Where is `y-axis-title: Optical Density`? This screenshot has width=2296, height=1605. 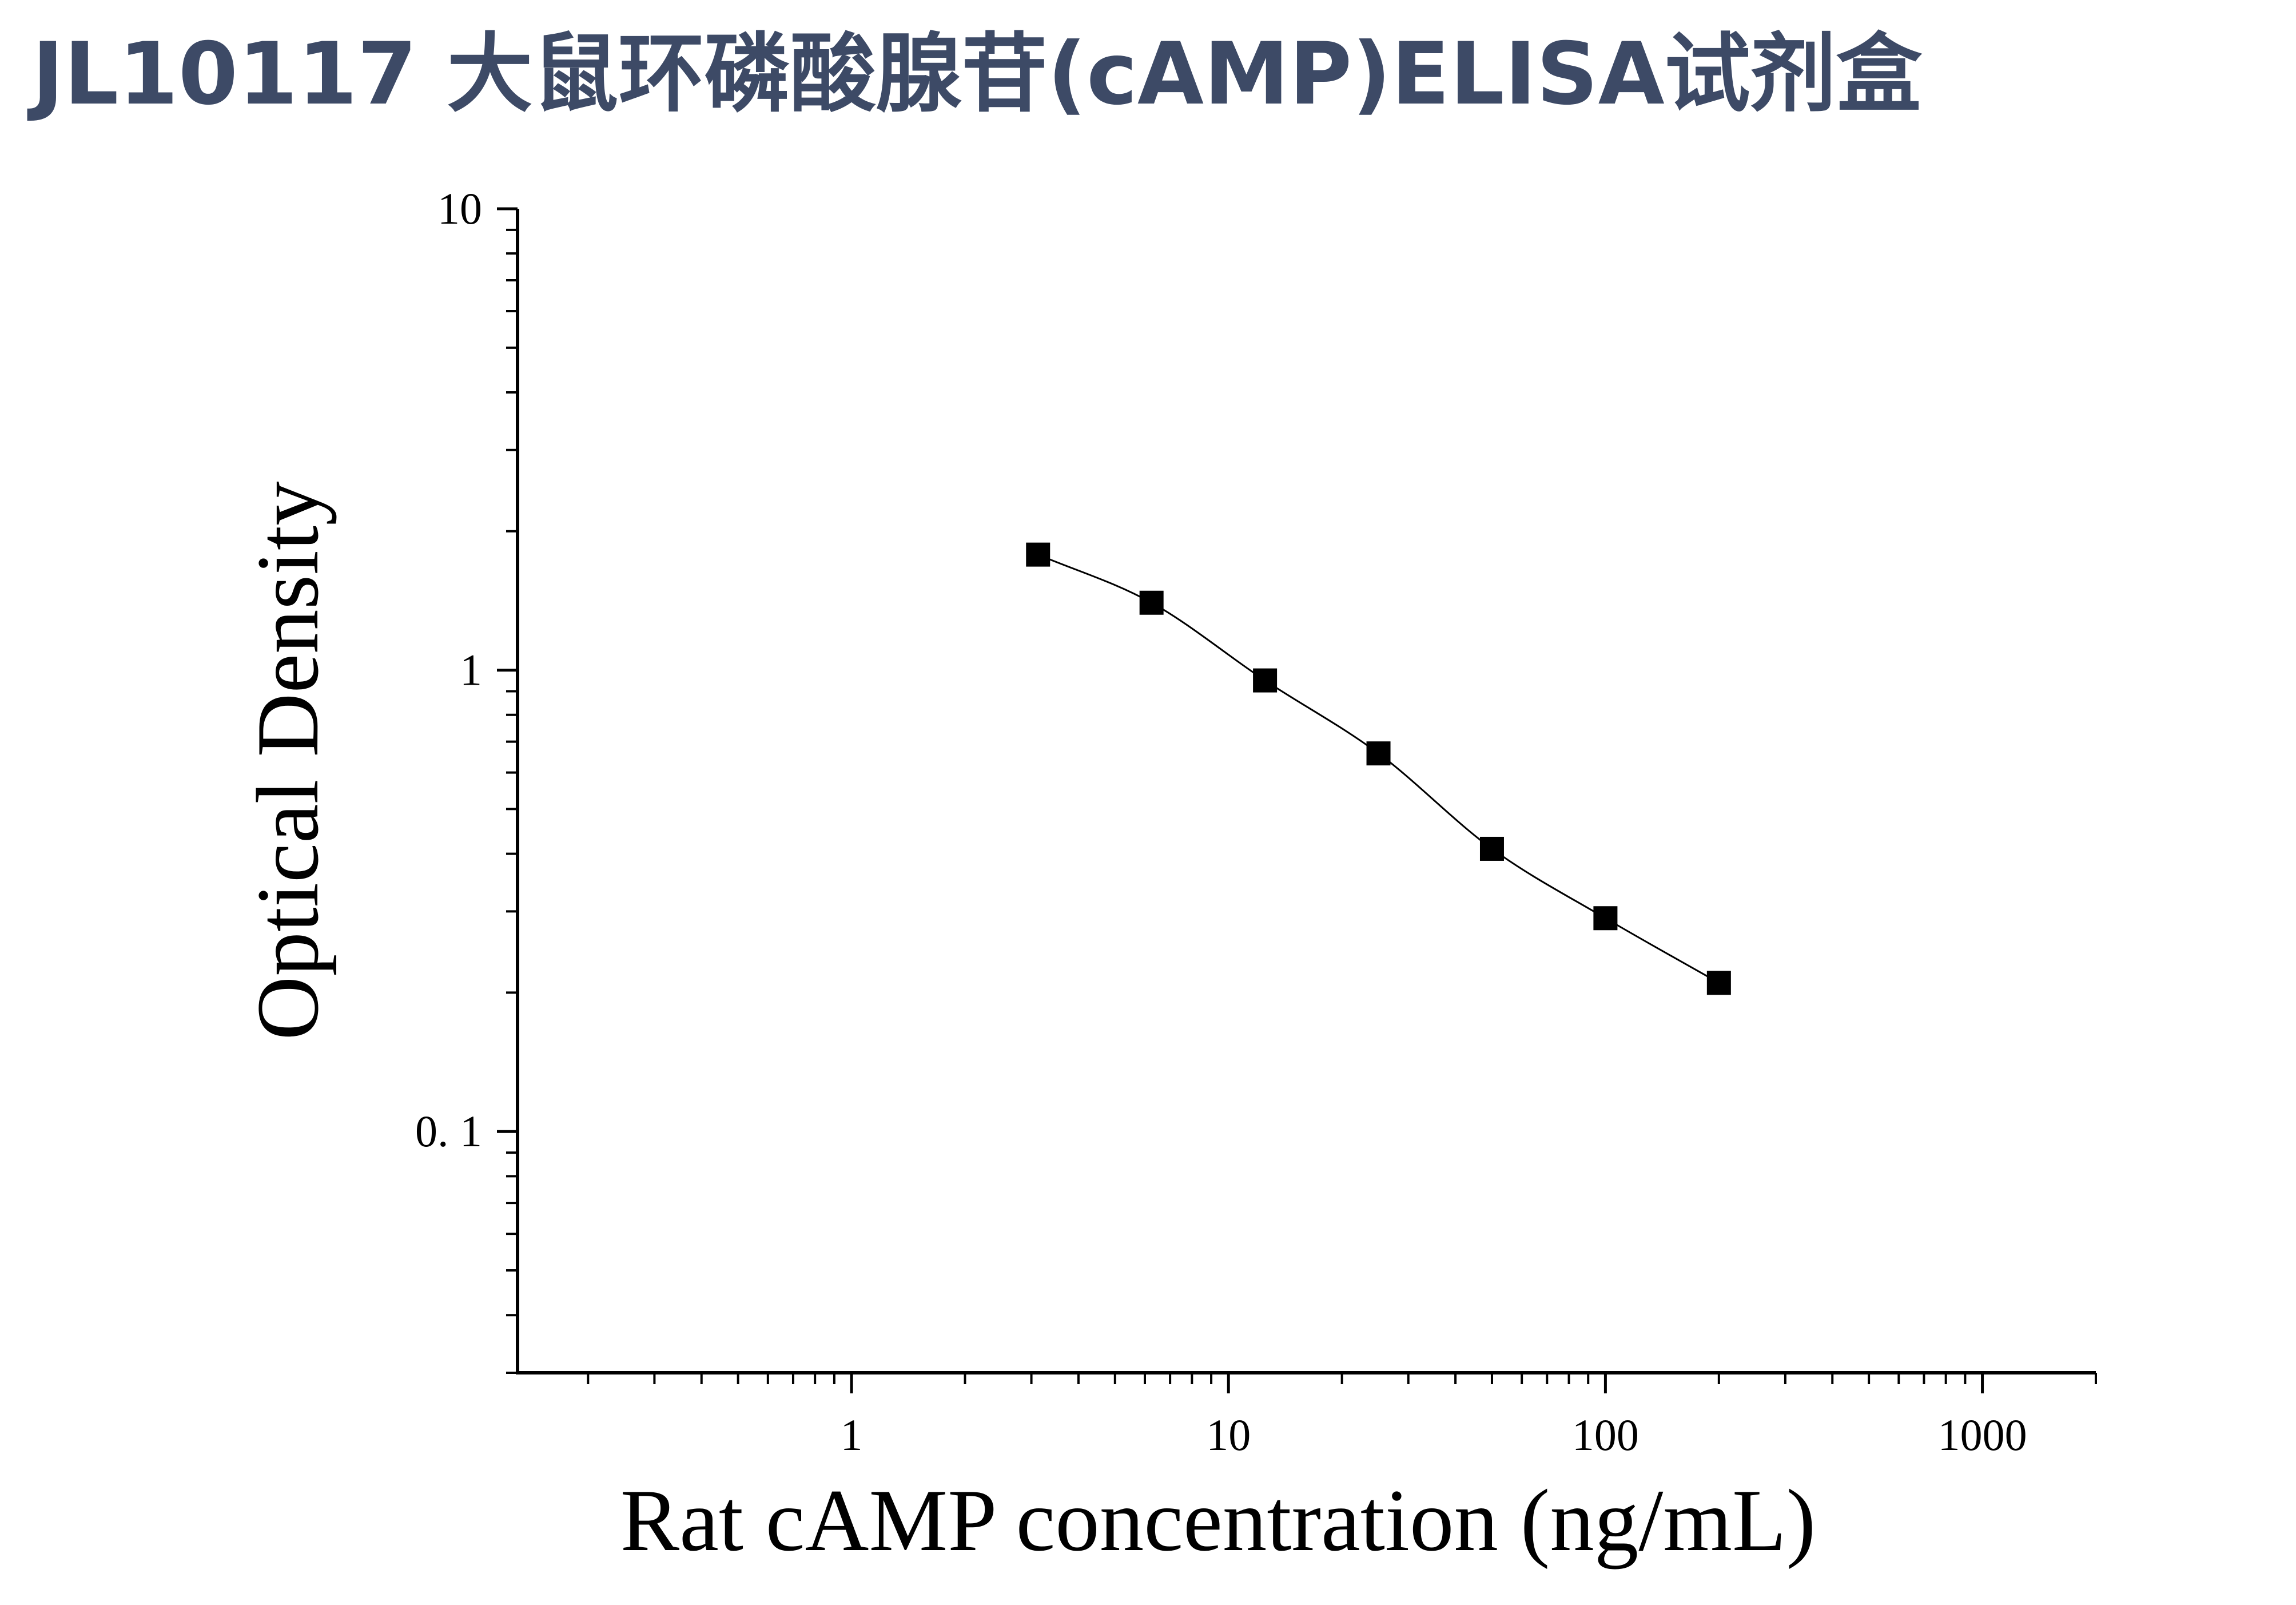
y-axis-title: Optical Density is located at coordinates (287, 760).